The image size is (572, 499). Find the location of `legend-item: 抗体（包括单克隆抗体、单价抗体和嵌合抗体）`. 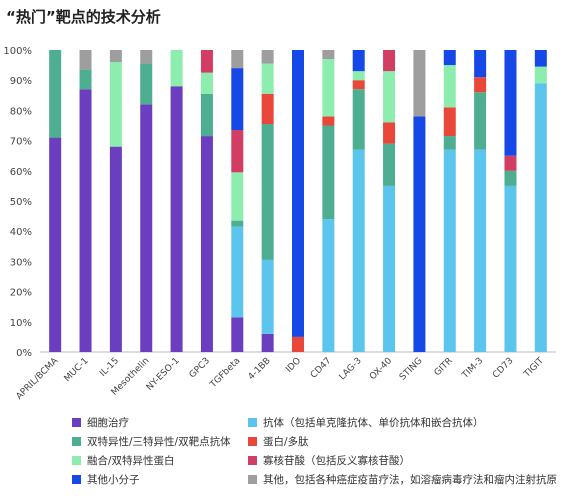

legend-item: 抗体（包括单克隆抗体、单价抗体和嵌合抗体） is located at coordinates (405, 422).